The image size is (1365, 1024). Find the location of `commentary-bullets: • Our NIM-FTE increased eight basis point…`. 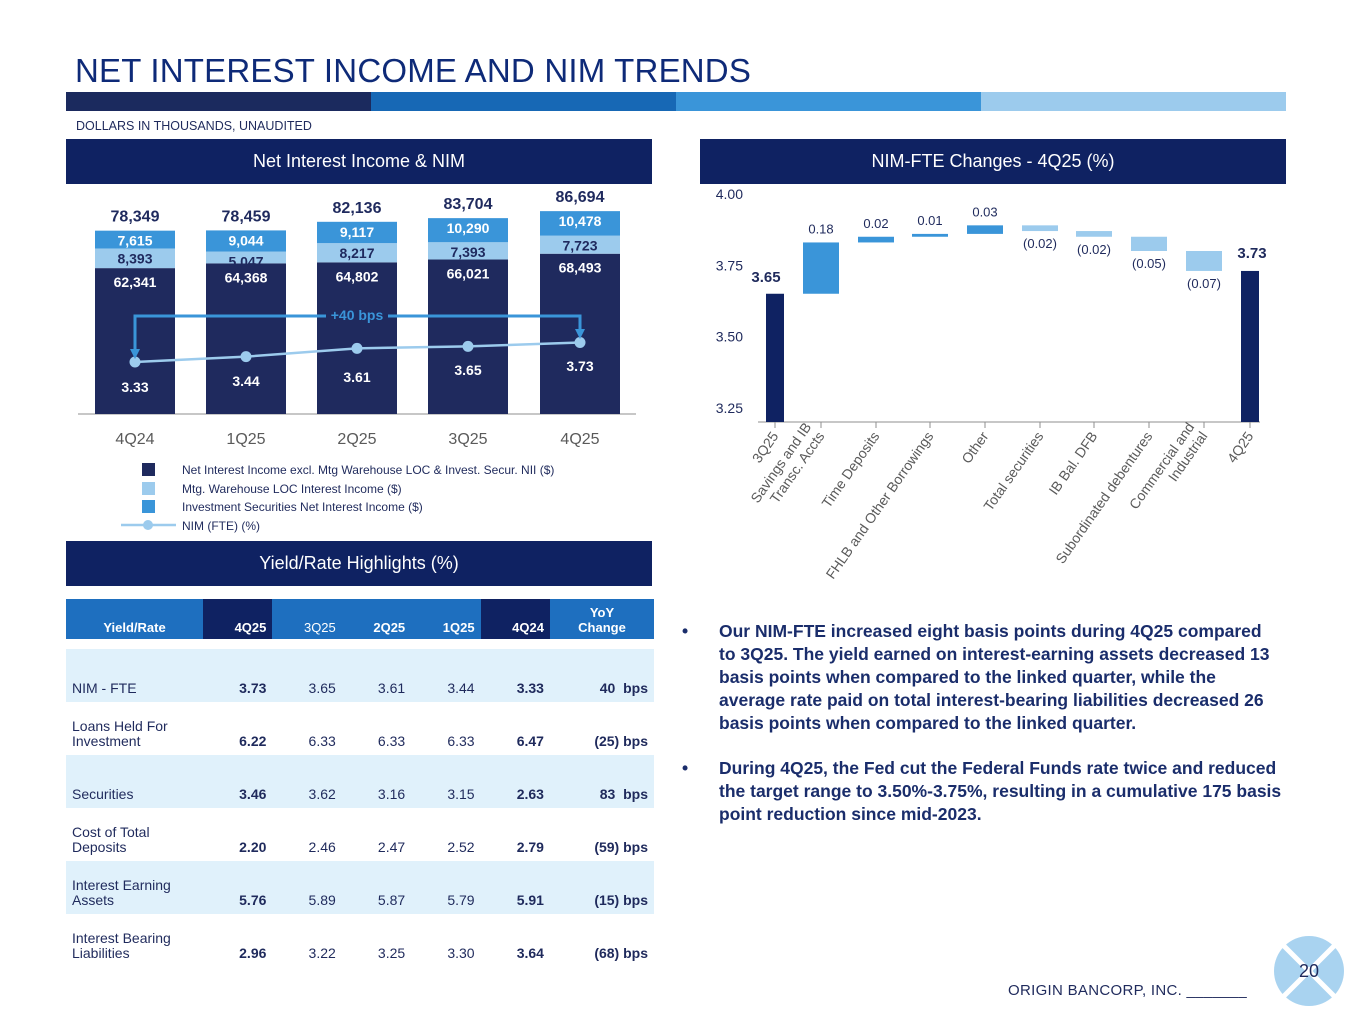

commentary-bullets: • Our NIM-FTE increased eight basis point… is located at coordinates (982, 734).